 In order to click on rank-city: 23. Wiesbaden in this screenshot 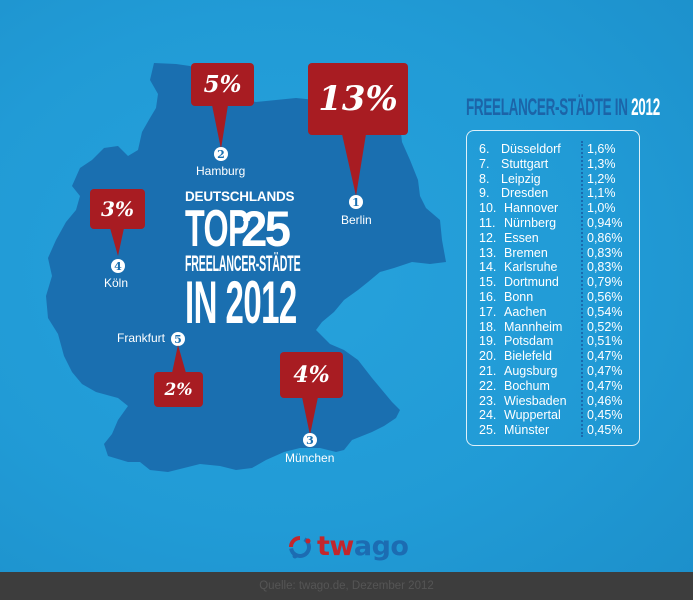, I will do `click(523, 401)`.